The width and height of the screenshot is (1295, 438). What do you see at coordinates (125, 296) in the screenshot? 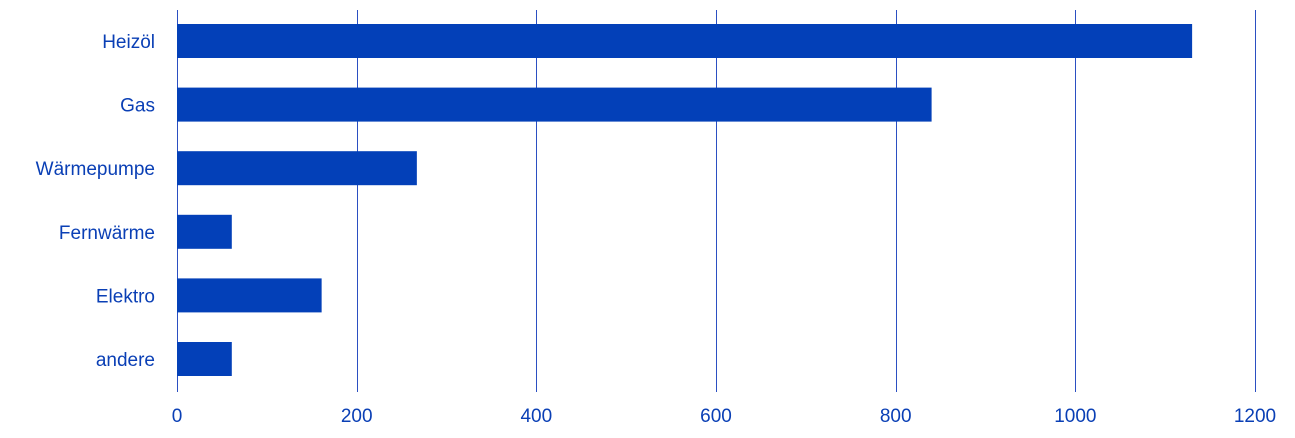
I see `category-label: Elektro` at bounding box center [125, 296].